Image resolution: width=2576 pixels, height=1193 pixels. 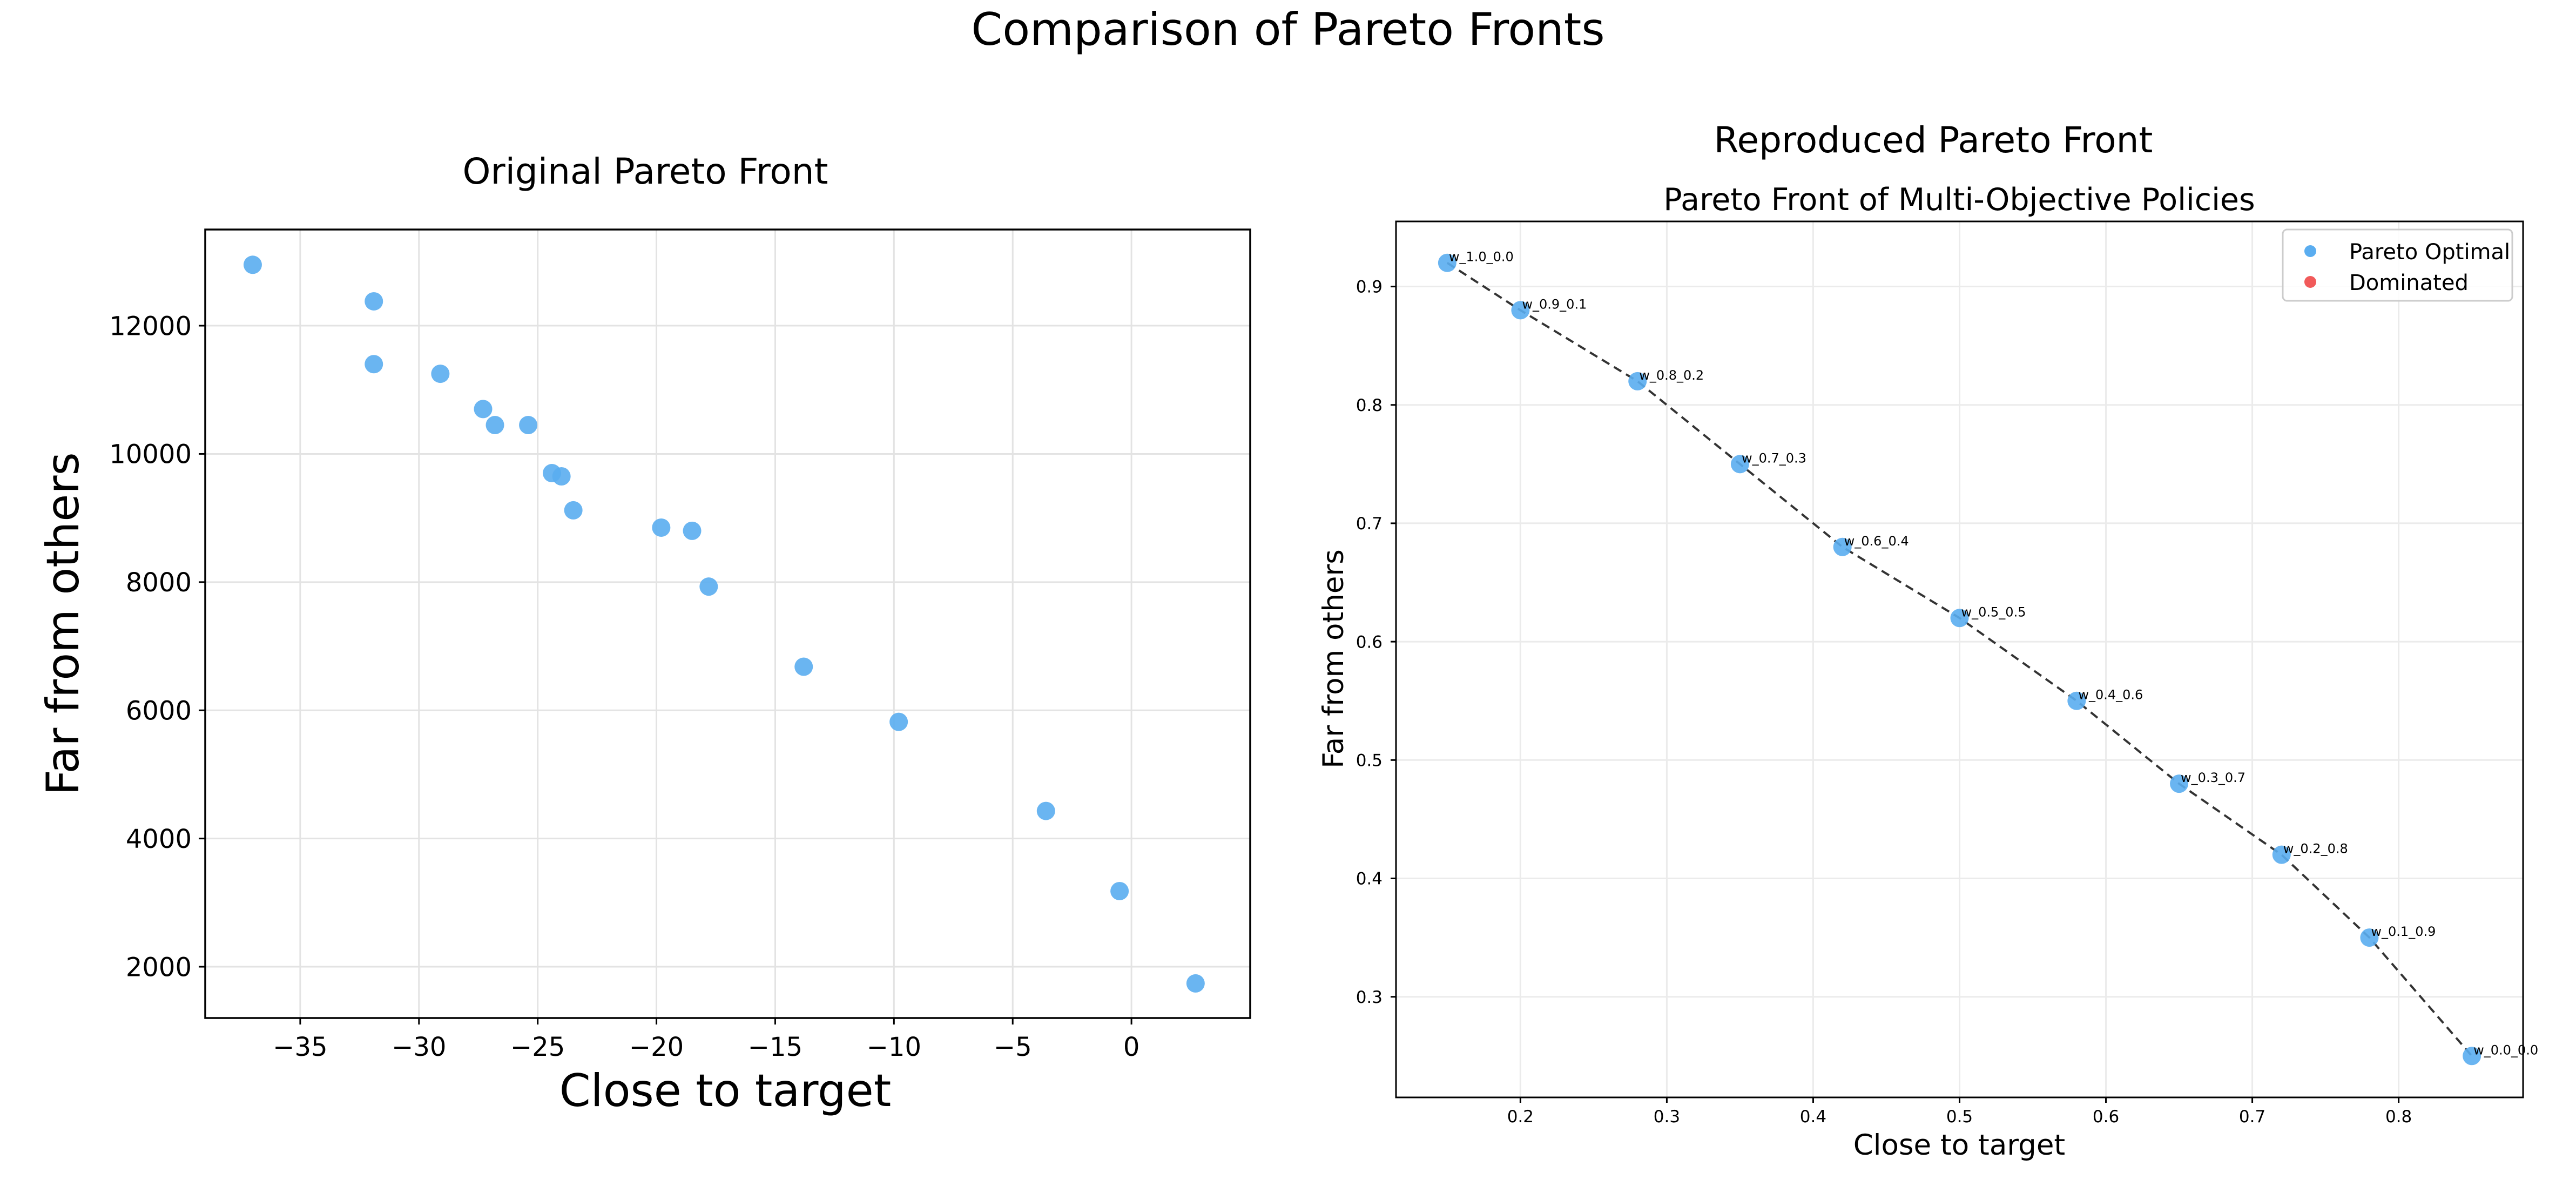 I want to click on x-tick-label: −25, so click(x=537, y=1047).